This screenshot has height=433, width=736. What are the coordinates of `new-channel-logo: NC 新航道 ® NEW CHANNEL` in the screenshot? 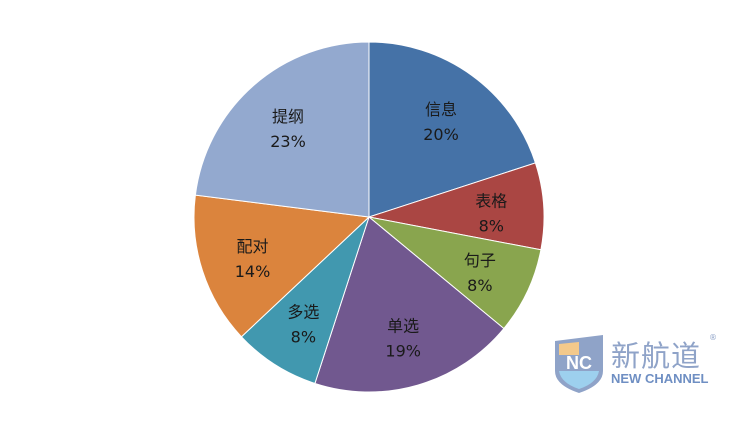 It's located at (636, 364).